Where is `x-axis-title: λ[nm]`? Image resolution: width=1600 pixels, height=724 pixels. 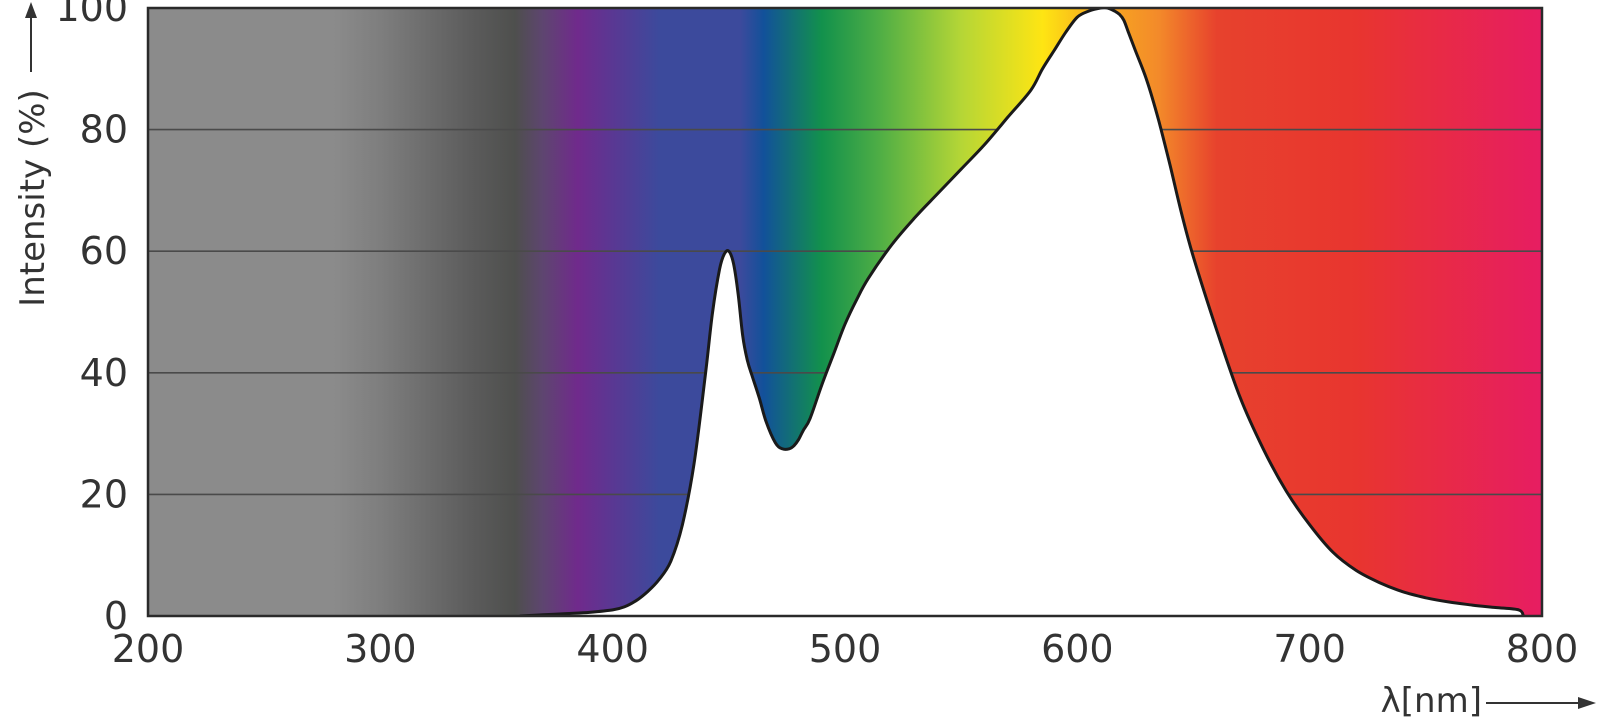
x-axis-title: λ[nm] is located at coordinates (1488, 701).